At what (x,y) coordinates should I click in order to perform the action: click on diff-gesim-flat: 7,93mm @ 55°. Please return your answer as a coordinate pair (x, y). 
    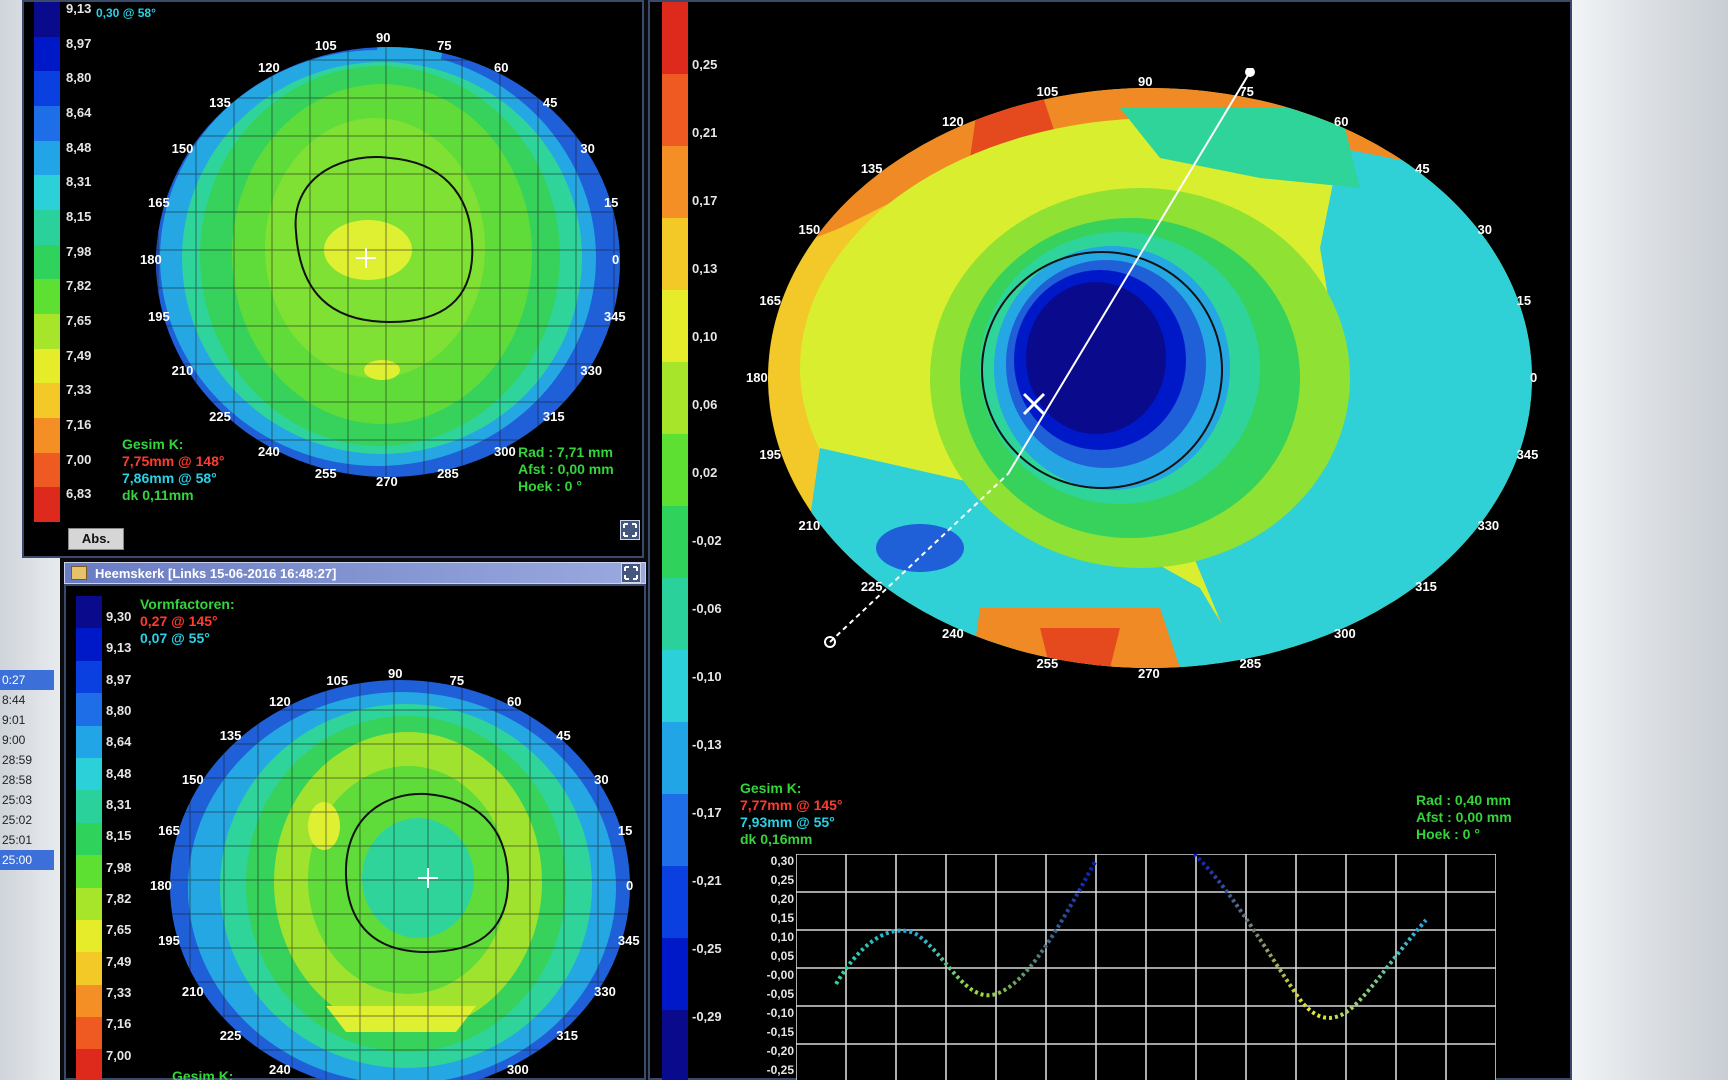
    Looking at the image, I should click on (787, 822).